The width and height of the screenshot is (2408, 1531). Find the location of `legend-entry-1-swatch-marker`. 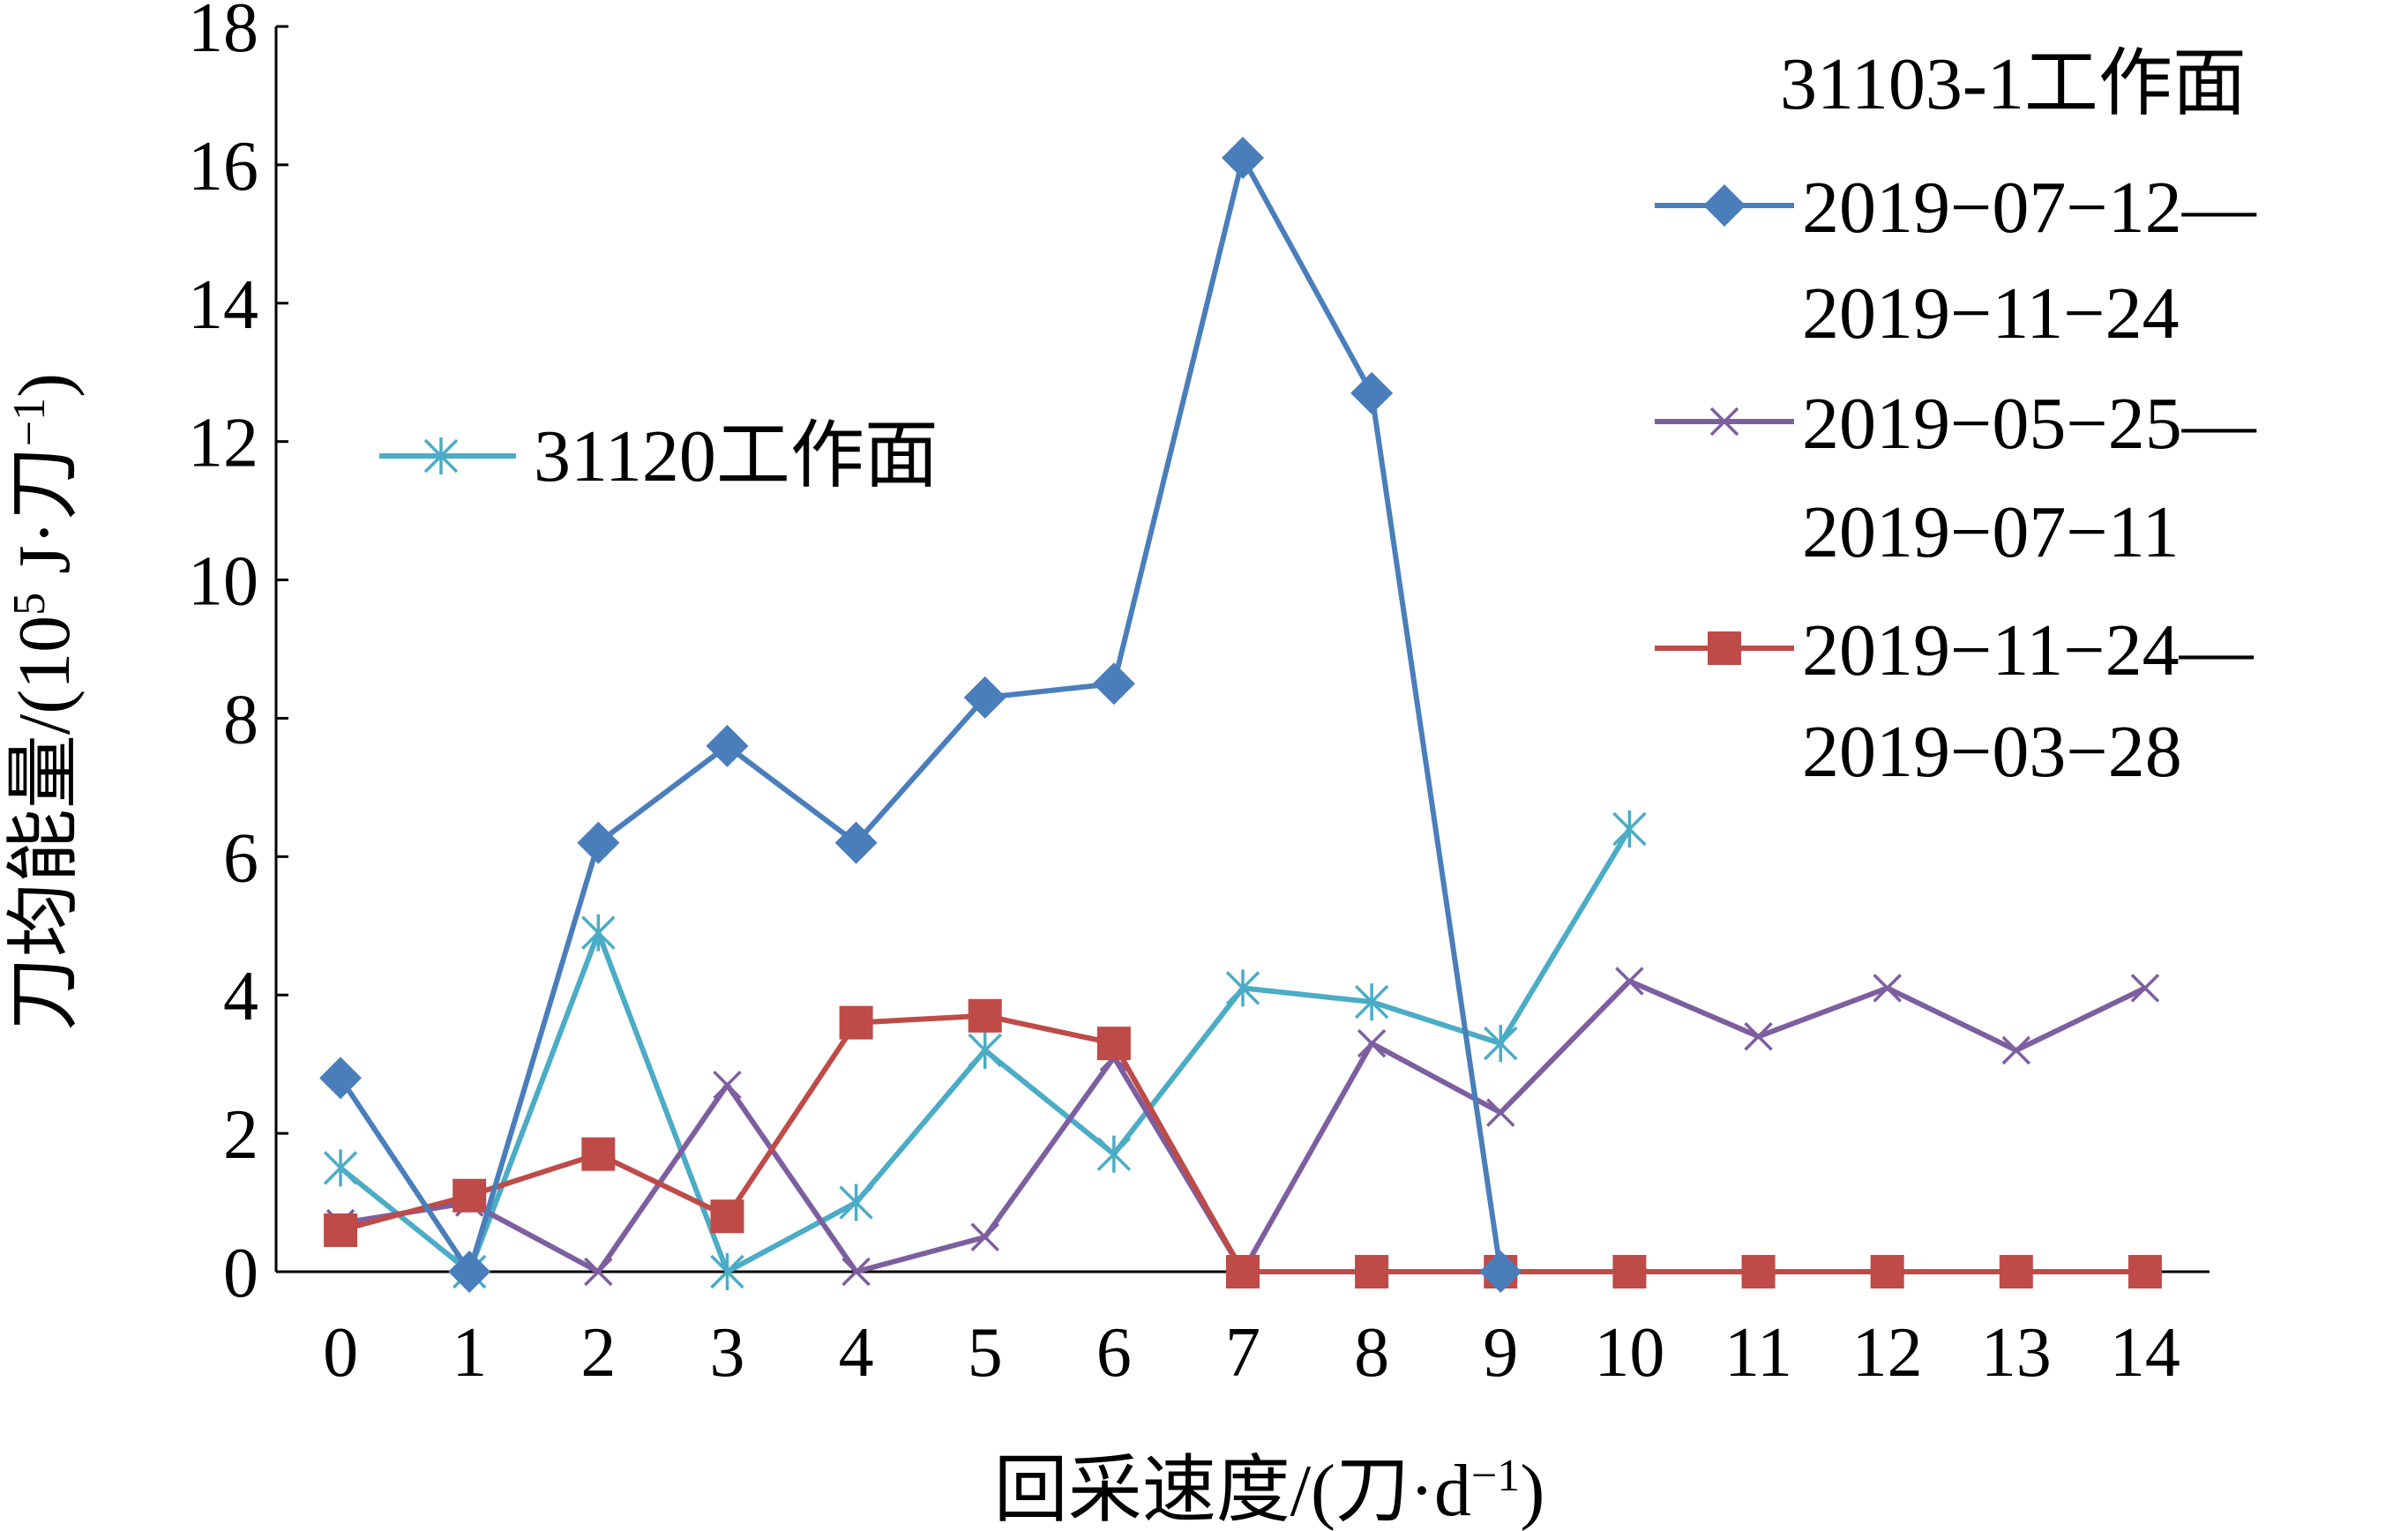

legend-entry-1-swatch-marker is located at coordinates (1724, 205).